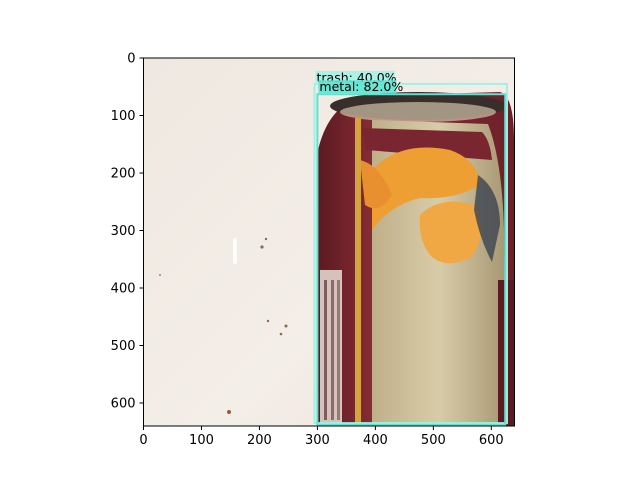  Describe the element at coordinates (123, 346) in the screenshot. I see `y-tick-label: 500` at that location.